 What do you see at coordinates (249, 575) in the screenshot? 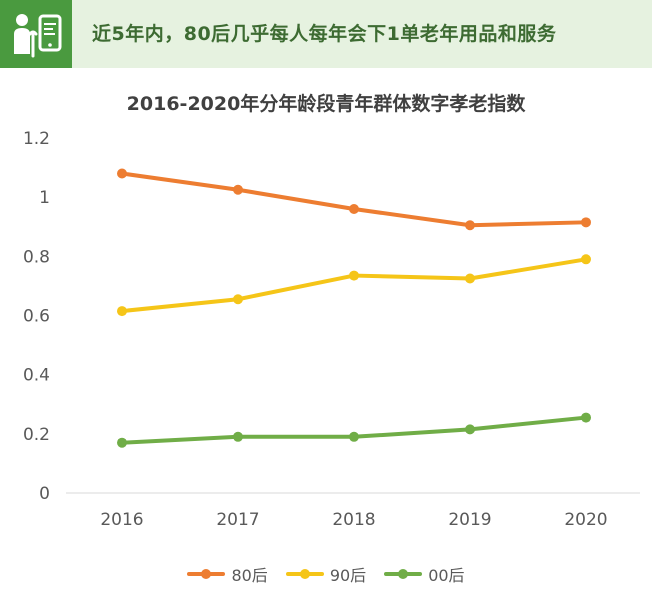
I see `legend-label: 80后` at bounding box center [249, 575].